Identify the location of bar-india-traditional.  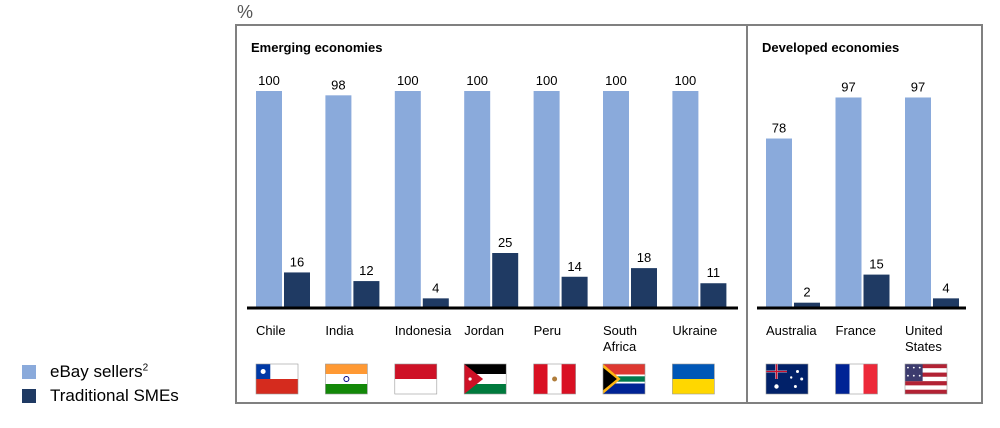
(366, 294).